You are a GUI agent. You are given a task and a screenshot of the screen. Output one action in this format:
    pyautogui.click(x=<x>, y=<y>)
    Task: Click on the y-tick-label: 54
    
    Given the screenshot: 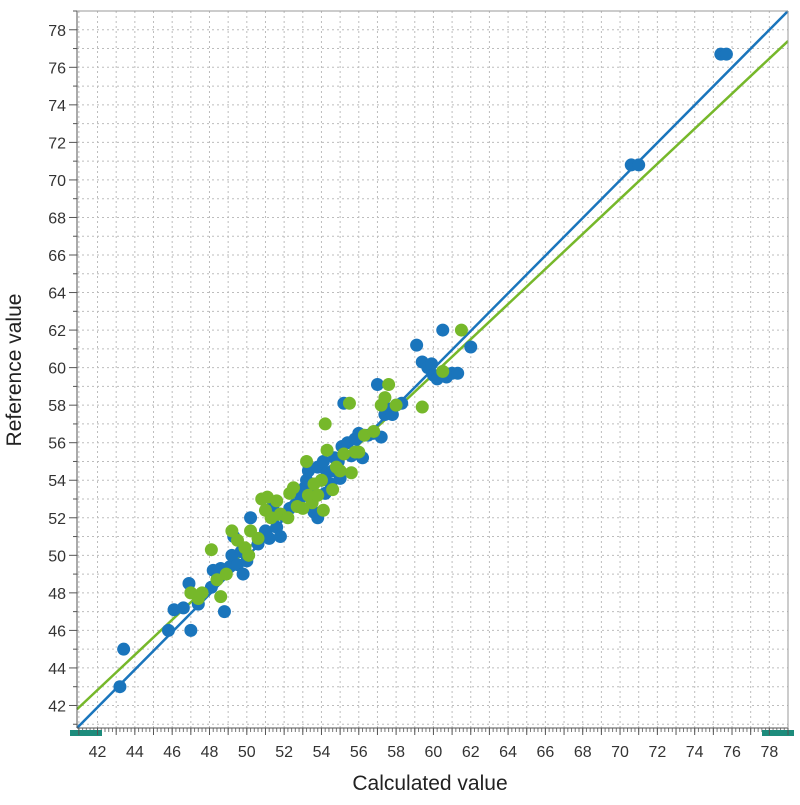 What is the action you would take?
    pyautogui.click(x=57, y=481)
    